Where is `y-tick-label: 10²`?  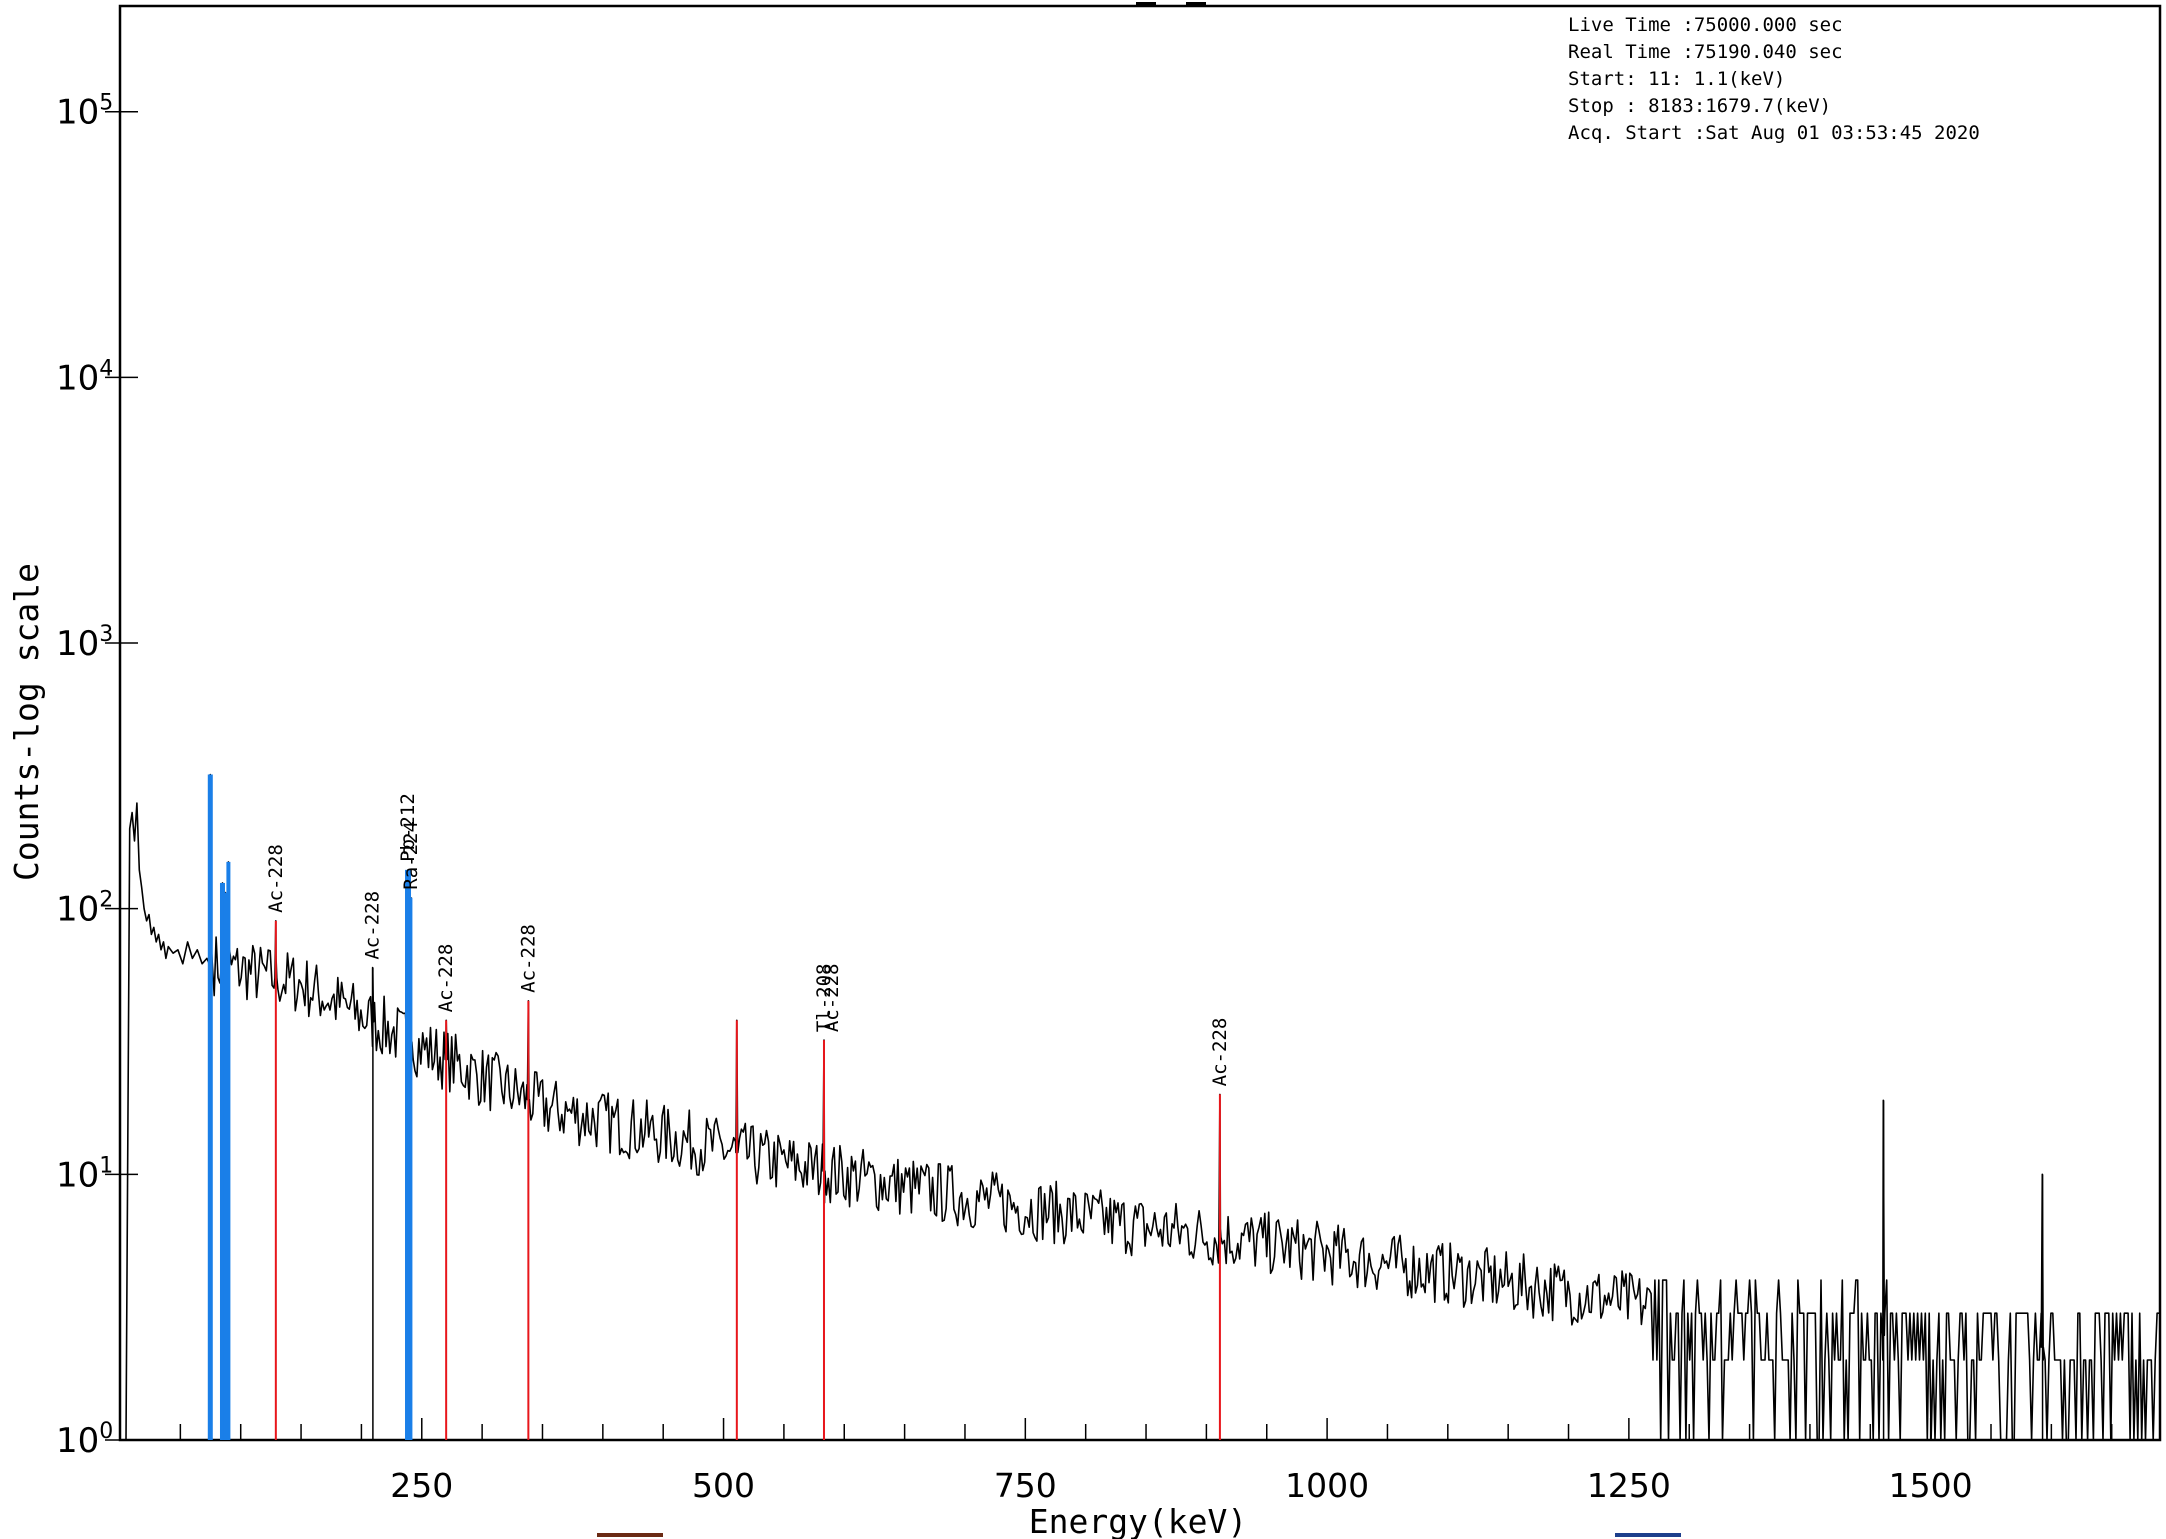
y-tick-label: 10² is located at coordinates (84, 909).